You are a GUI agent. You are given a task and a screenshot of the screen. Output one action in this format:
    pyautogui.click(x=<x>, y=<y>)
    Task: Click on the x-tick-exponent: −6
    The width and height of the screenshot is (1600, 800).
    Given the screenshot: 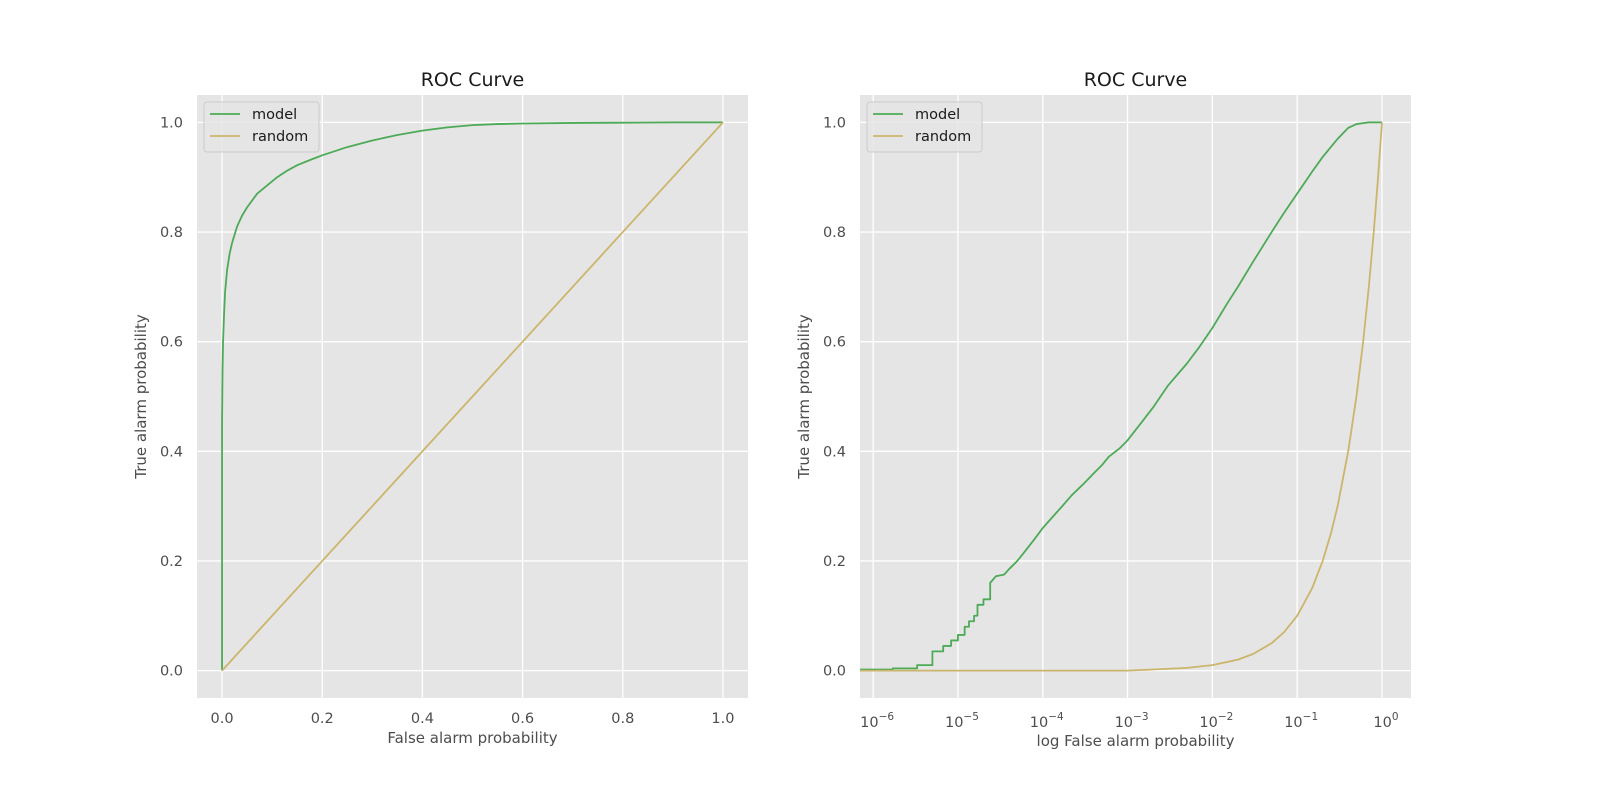 What is the action you would take?
    pyautogui.click(x=887, y=717)
    